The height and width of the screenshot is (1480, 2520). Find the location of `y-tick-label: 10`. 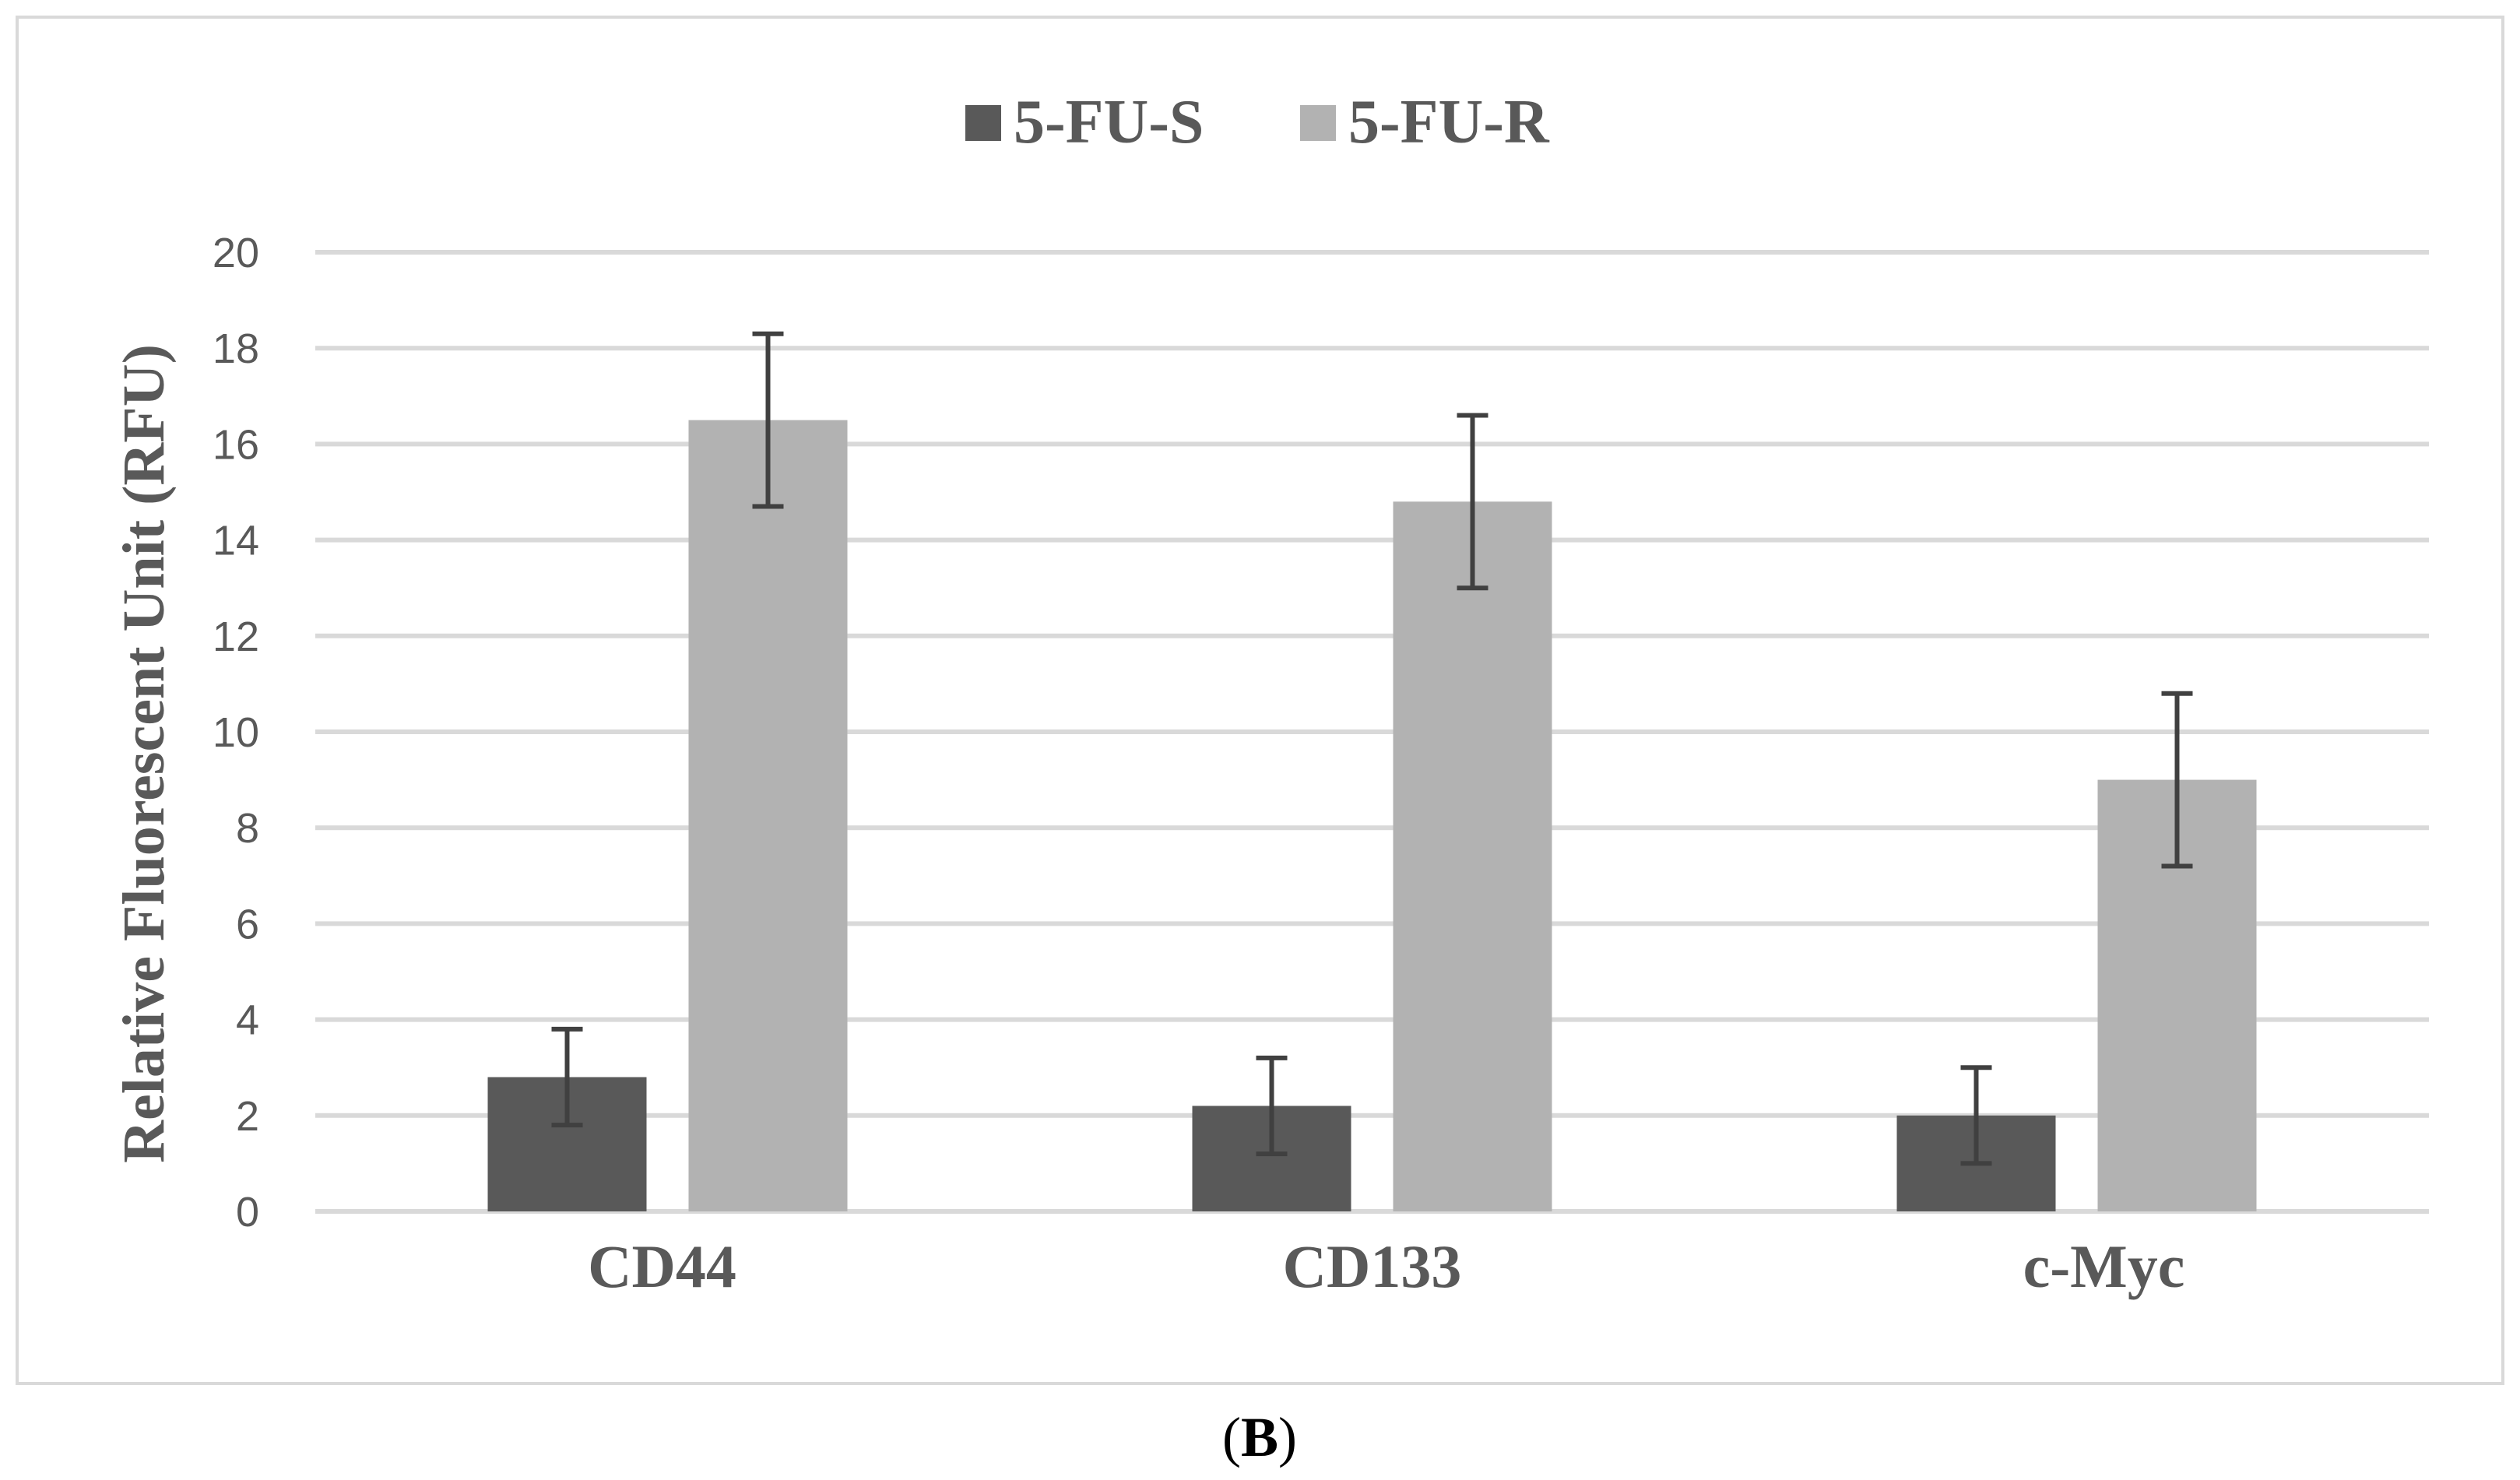

y-tick-label: 10 is located at coordinates (236, 732).